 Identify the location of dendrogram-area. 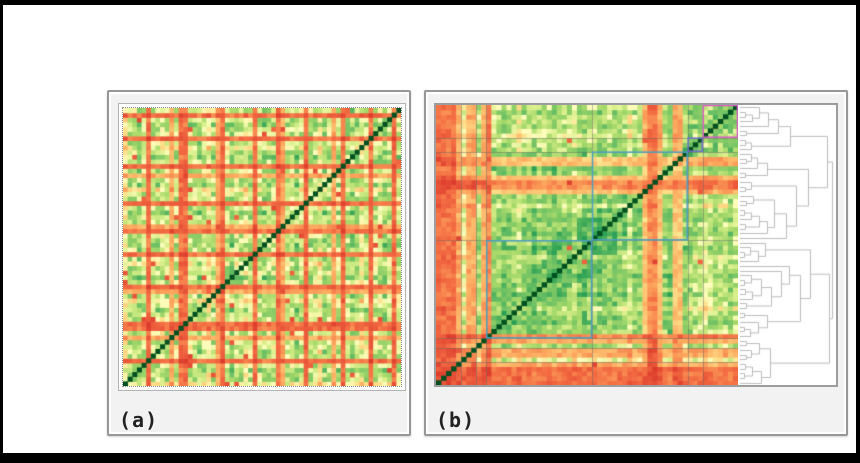
(787, 245).